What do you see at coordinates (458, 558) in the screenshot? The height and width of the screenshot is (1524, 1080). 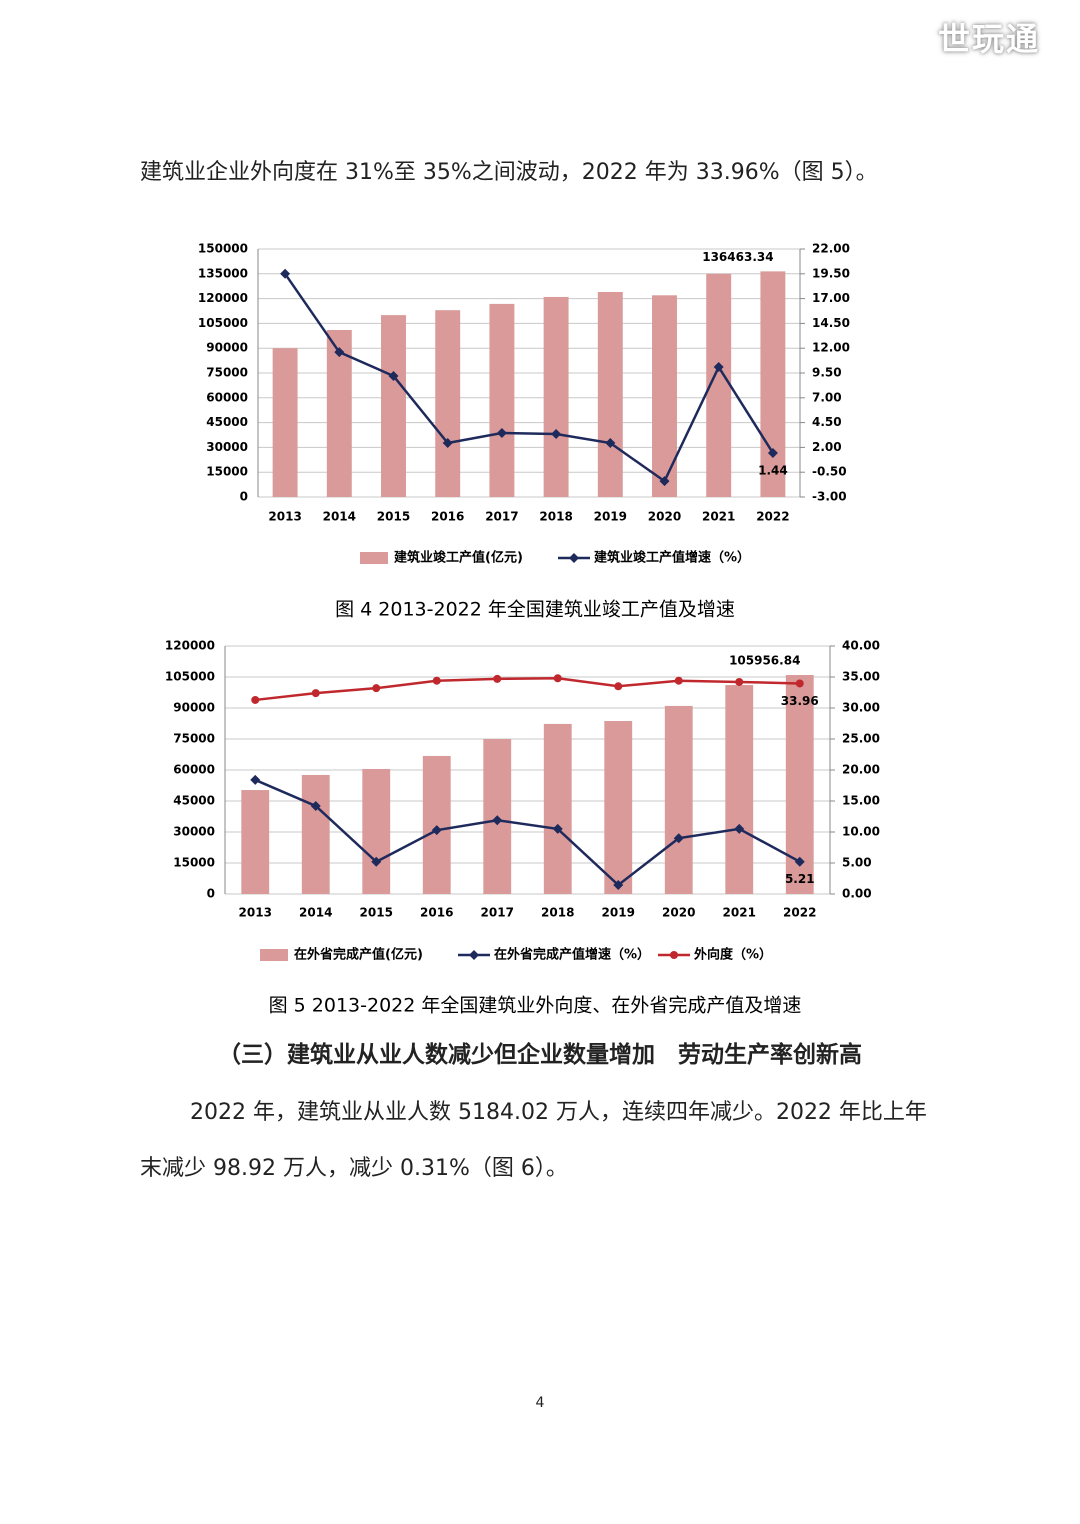 I see `legend-label: 建筑业竣工产值(亿元)` at bounding box center [458, 558].